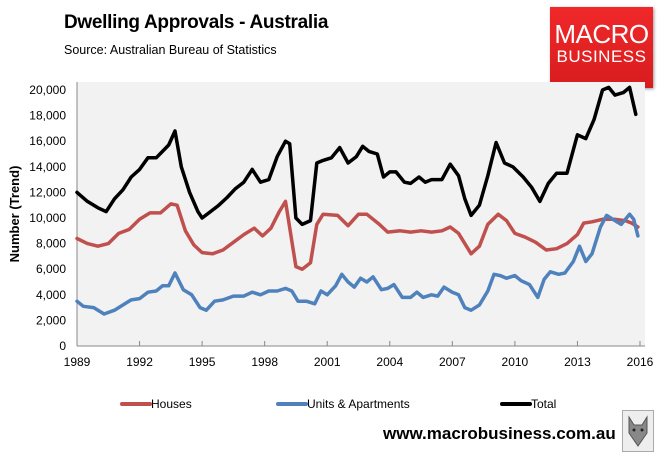 This screenshot has height=457, width=660. Describe the element at coordinates (264, 362) in the screenshot. I see `x-tick-label: 1998` at that location.